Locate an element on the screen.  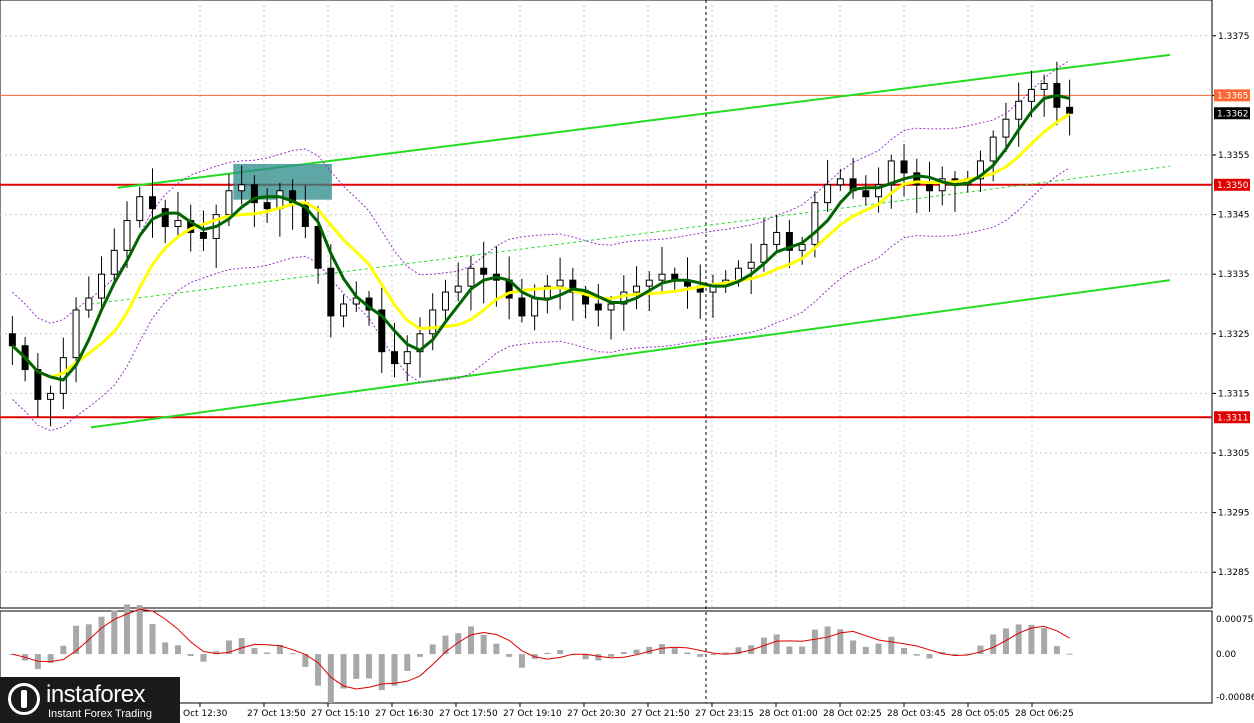
x-tick-label: 27 Oct 13:50 is located at coordinates (276, 714).